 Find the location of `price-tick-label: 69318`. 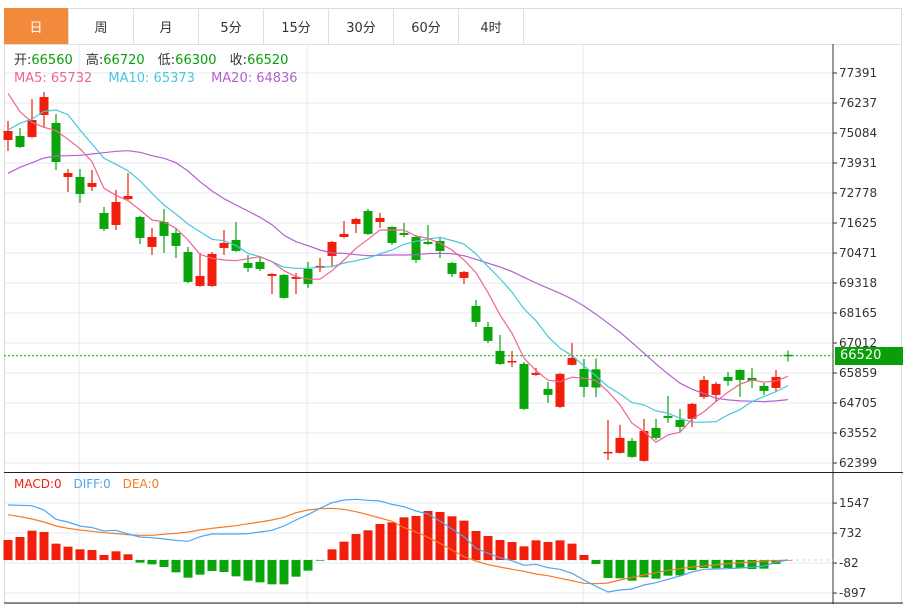

price-tick-label: 69318 is located at coordinates (858, 283).